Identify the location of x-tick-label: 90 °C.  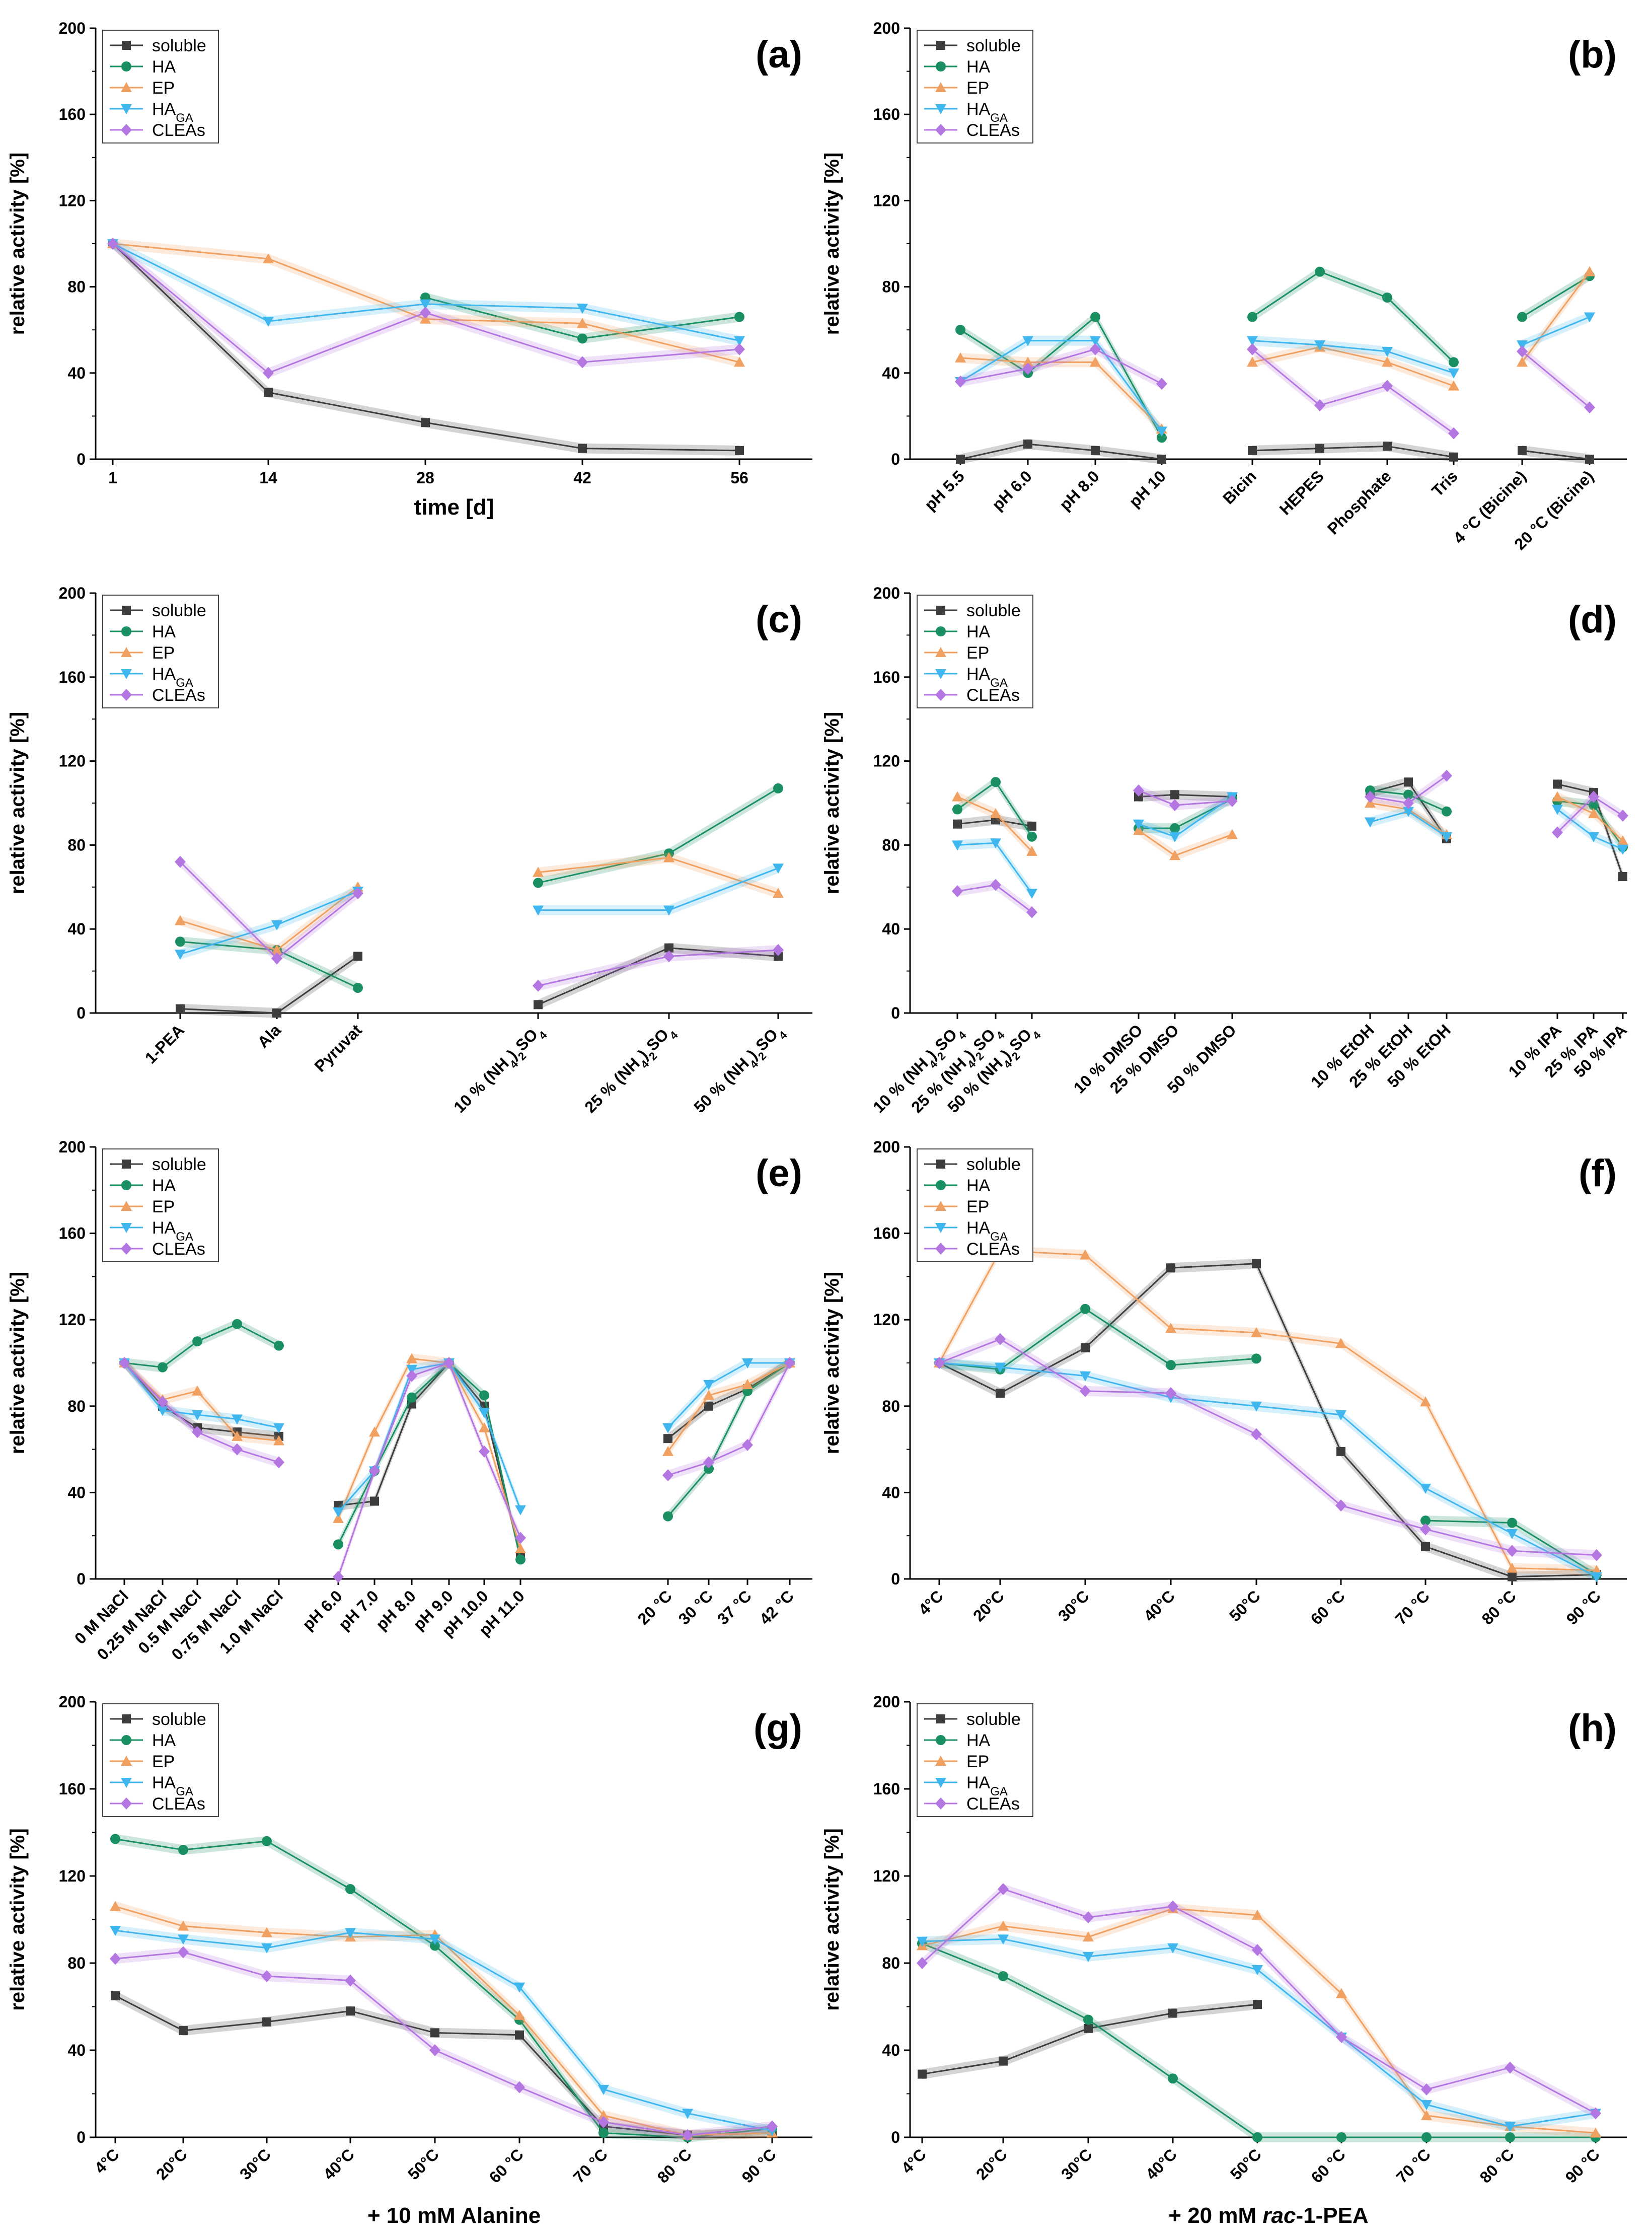
(759, 2165).